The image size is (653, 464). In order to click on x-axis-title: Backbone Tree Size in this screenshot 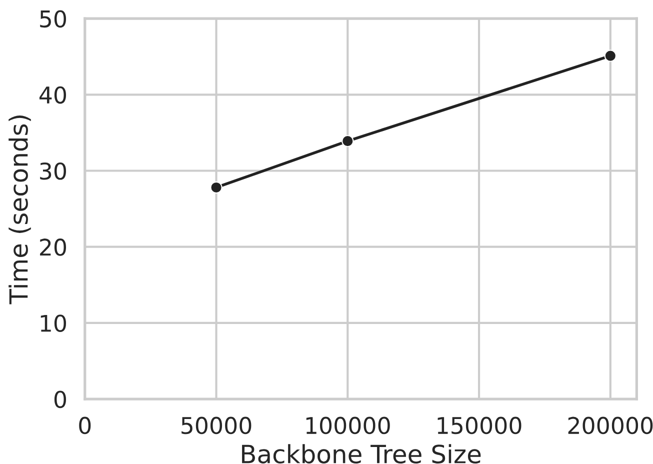, I will do `click(361, 454)`.